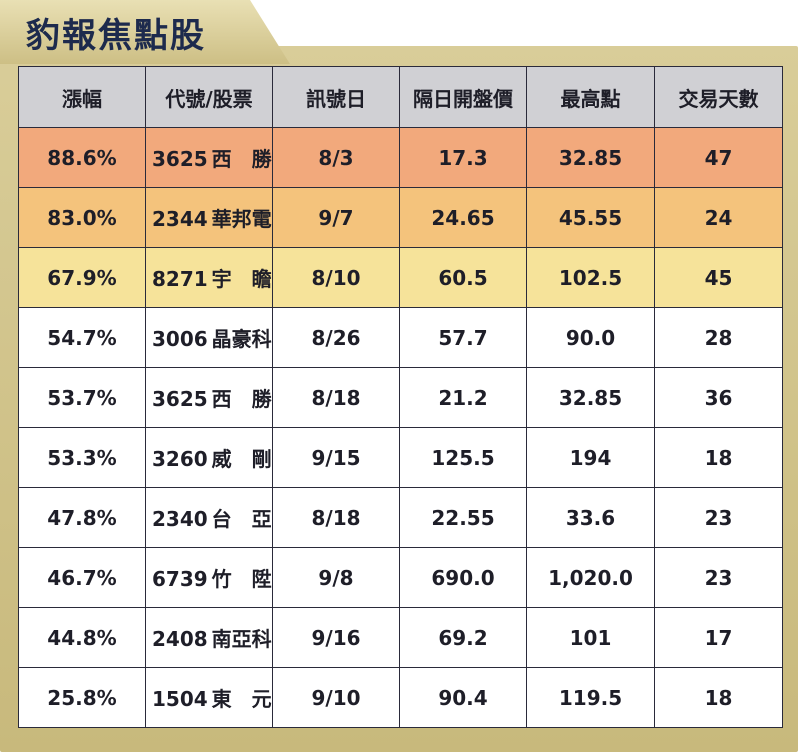  I want to click on table-row: 53.3% 3260 威 剛 9/15 125.5 194 18, so click(400, 457).